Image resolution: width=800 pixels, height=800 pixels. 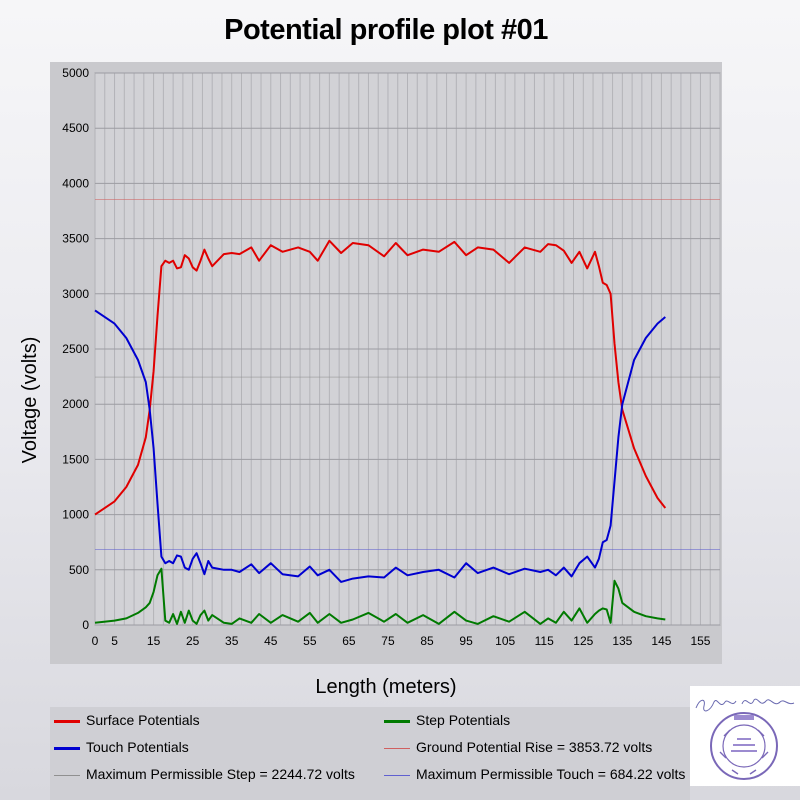 I want to click on x-tick-label: 55, so click(x=310, y=641).